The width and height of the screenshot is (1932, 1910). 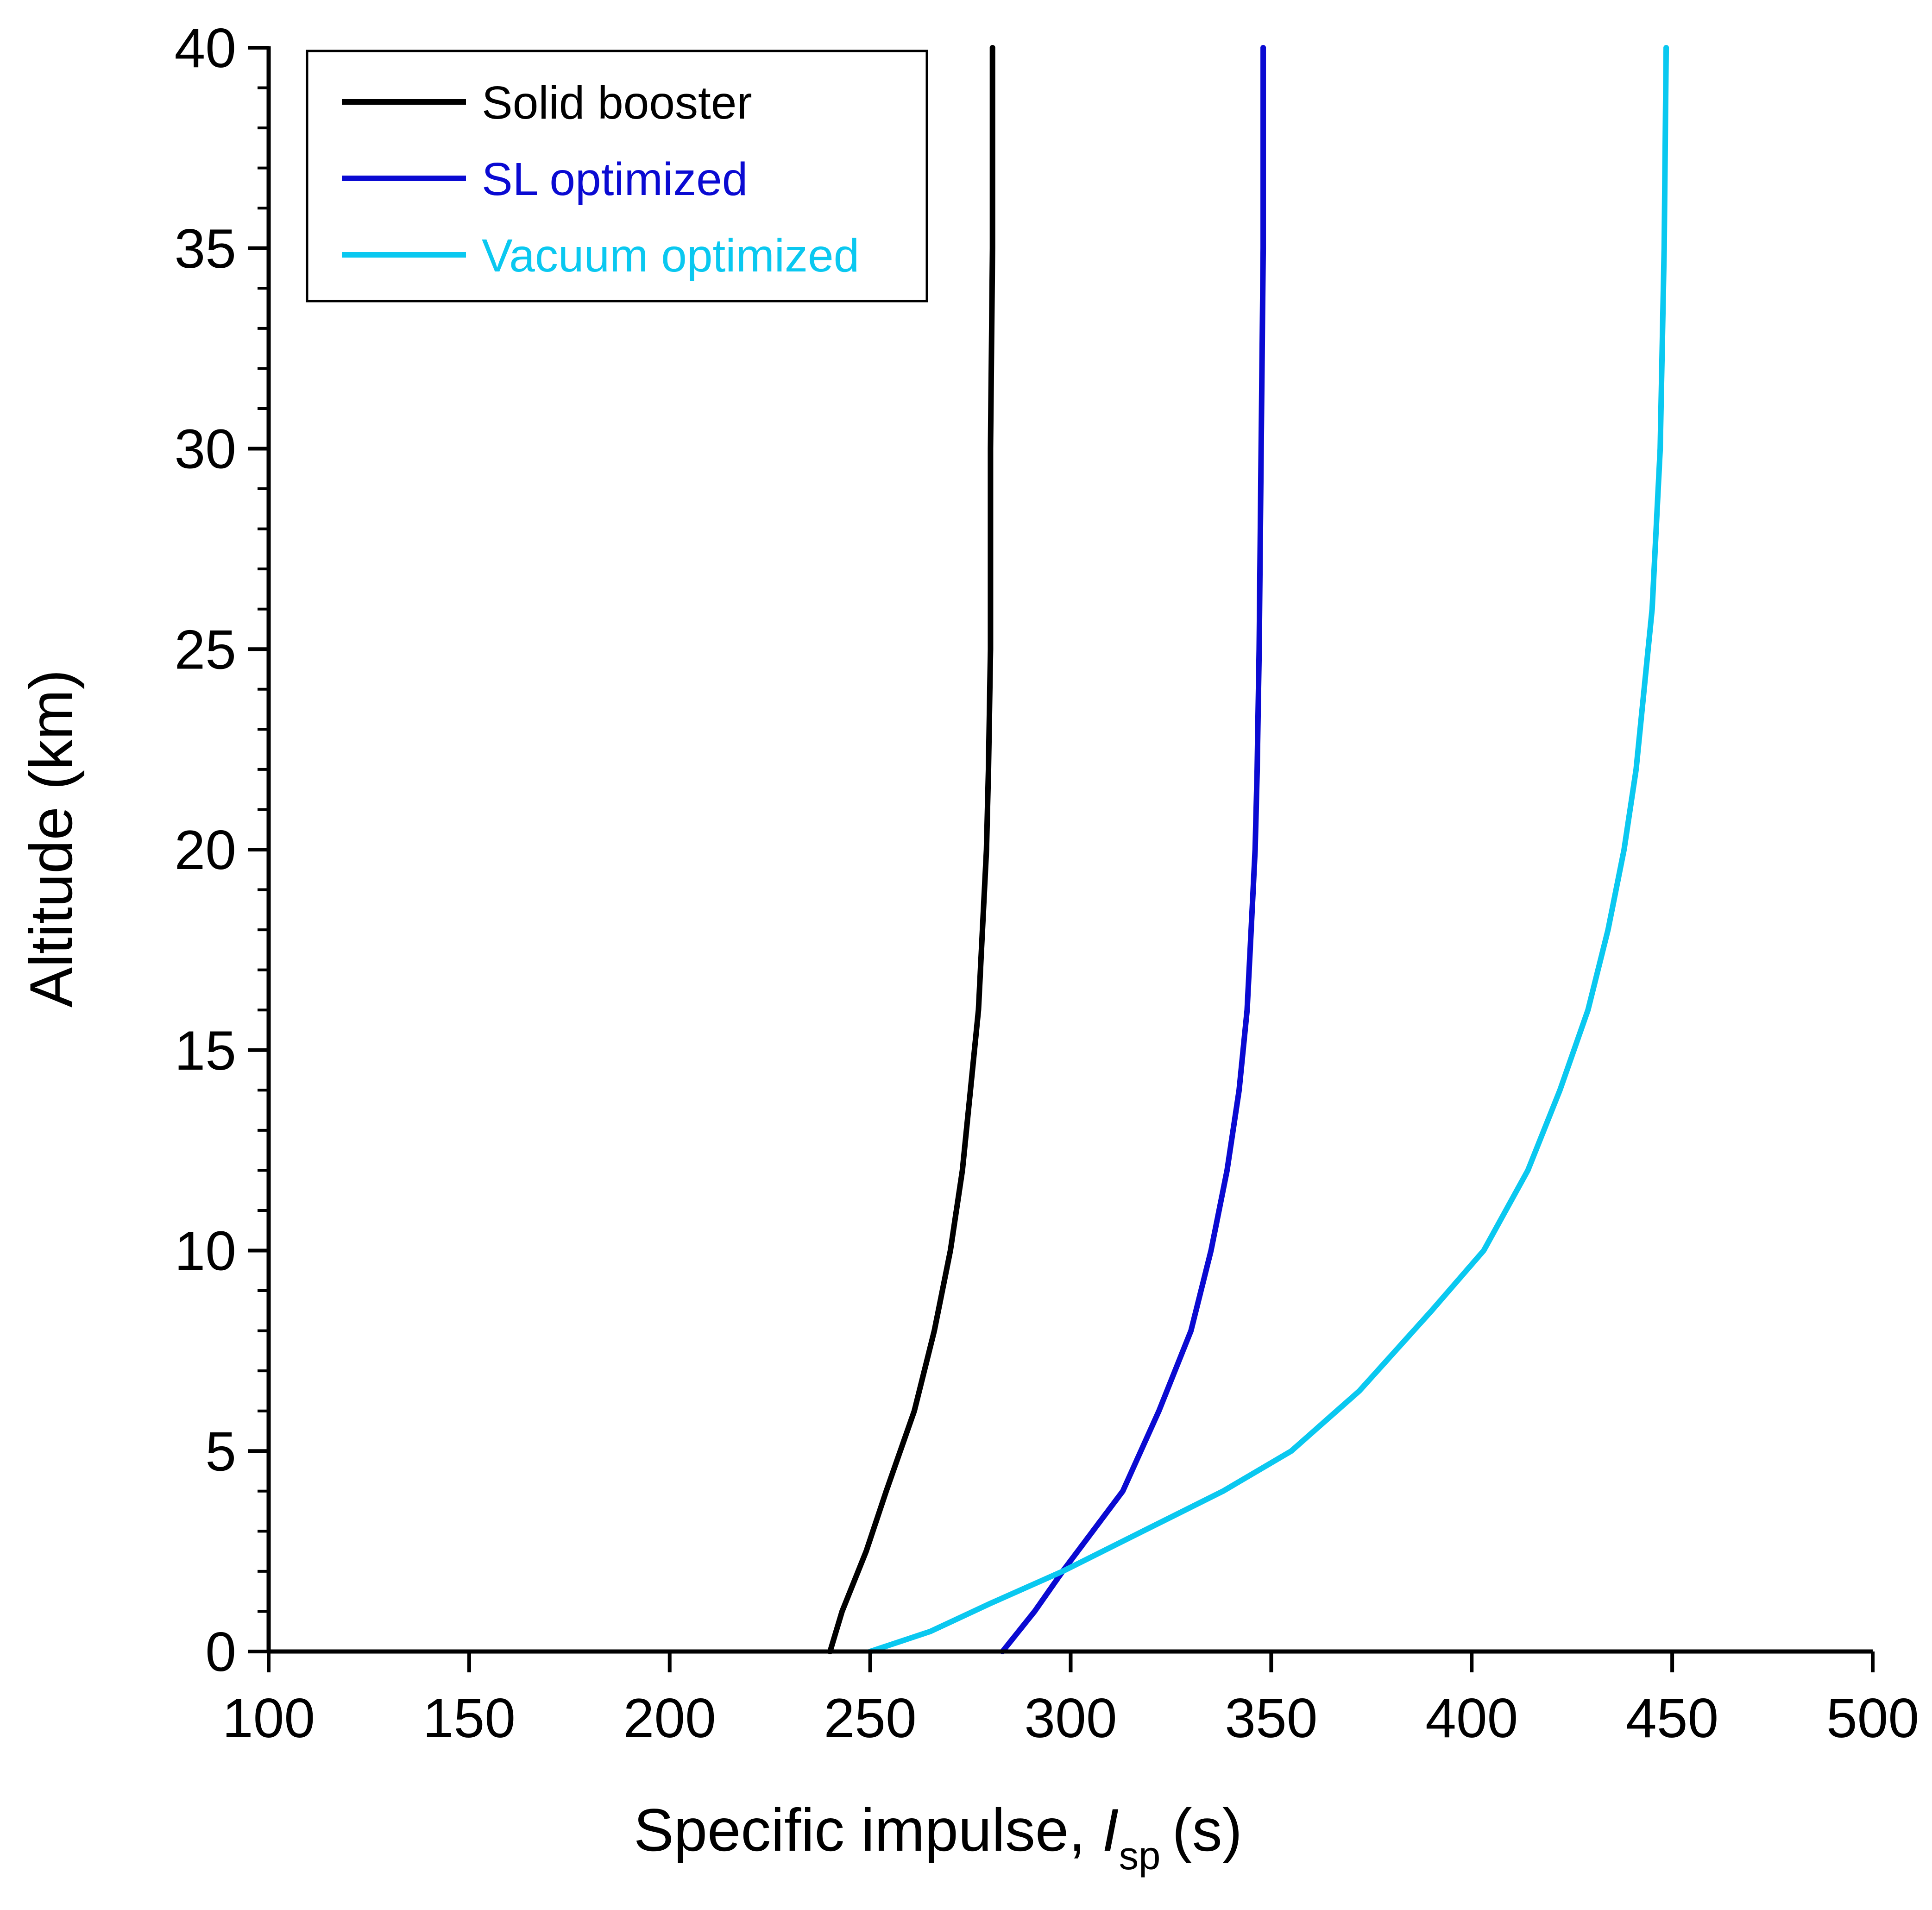 What do you see at coordinates (1872, 1718) in the screenshot?
I see `x-tick-label: 500` at bounding box center [1872, 1718].